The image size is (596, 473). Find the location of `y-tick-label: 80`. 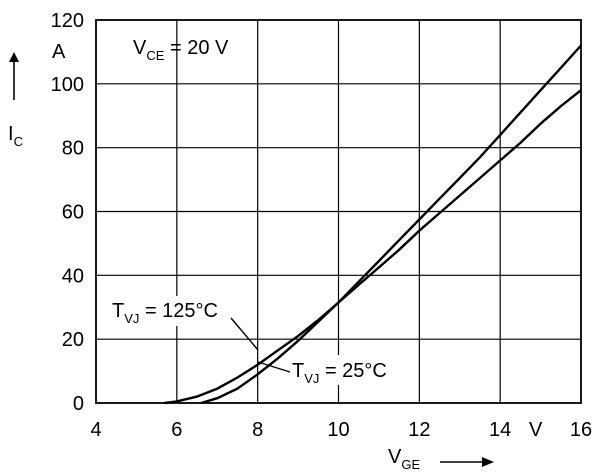

y-tick-label: 80 is located at coordinates (73, 149).